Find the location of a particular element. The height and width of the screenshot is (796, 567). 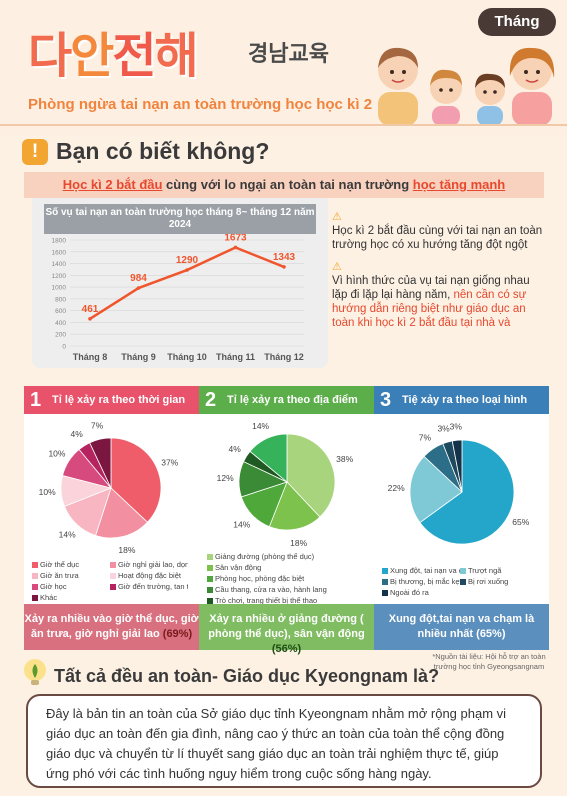

legend-item: Hoạt động đặc biệt is located at coordinates (149, 575).